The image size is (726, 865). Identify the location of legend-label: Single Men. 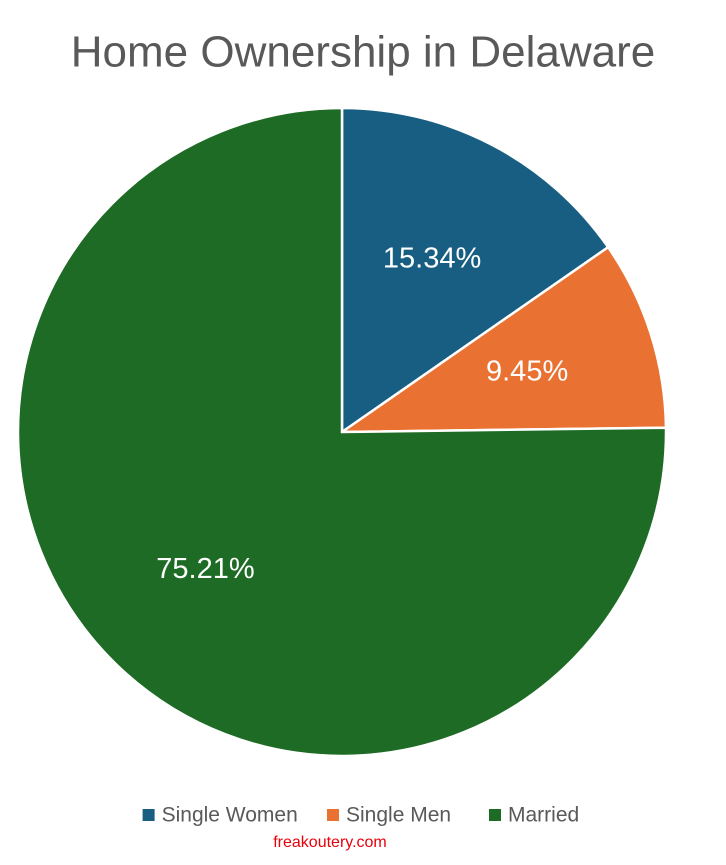
(398, 815).